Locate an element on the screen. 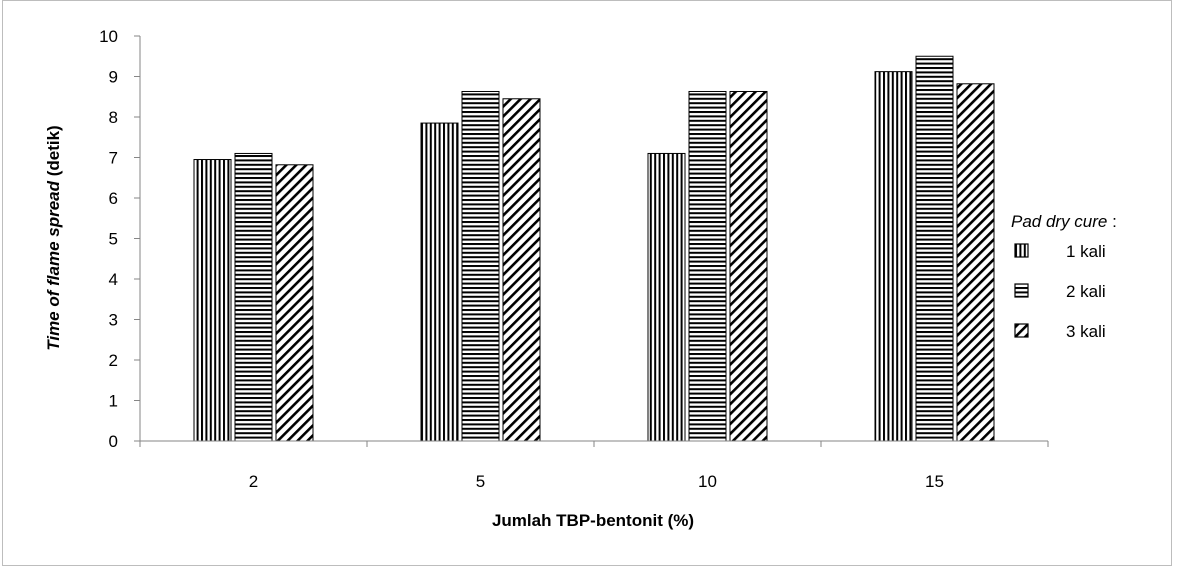 Image resolution: width=1177 pixels, height=570 pixels. y-axis-title-italic: Time of flame spread is located at coordinates (53, 265).